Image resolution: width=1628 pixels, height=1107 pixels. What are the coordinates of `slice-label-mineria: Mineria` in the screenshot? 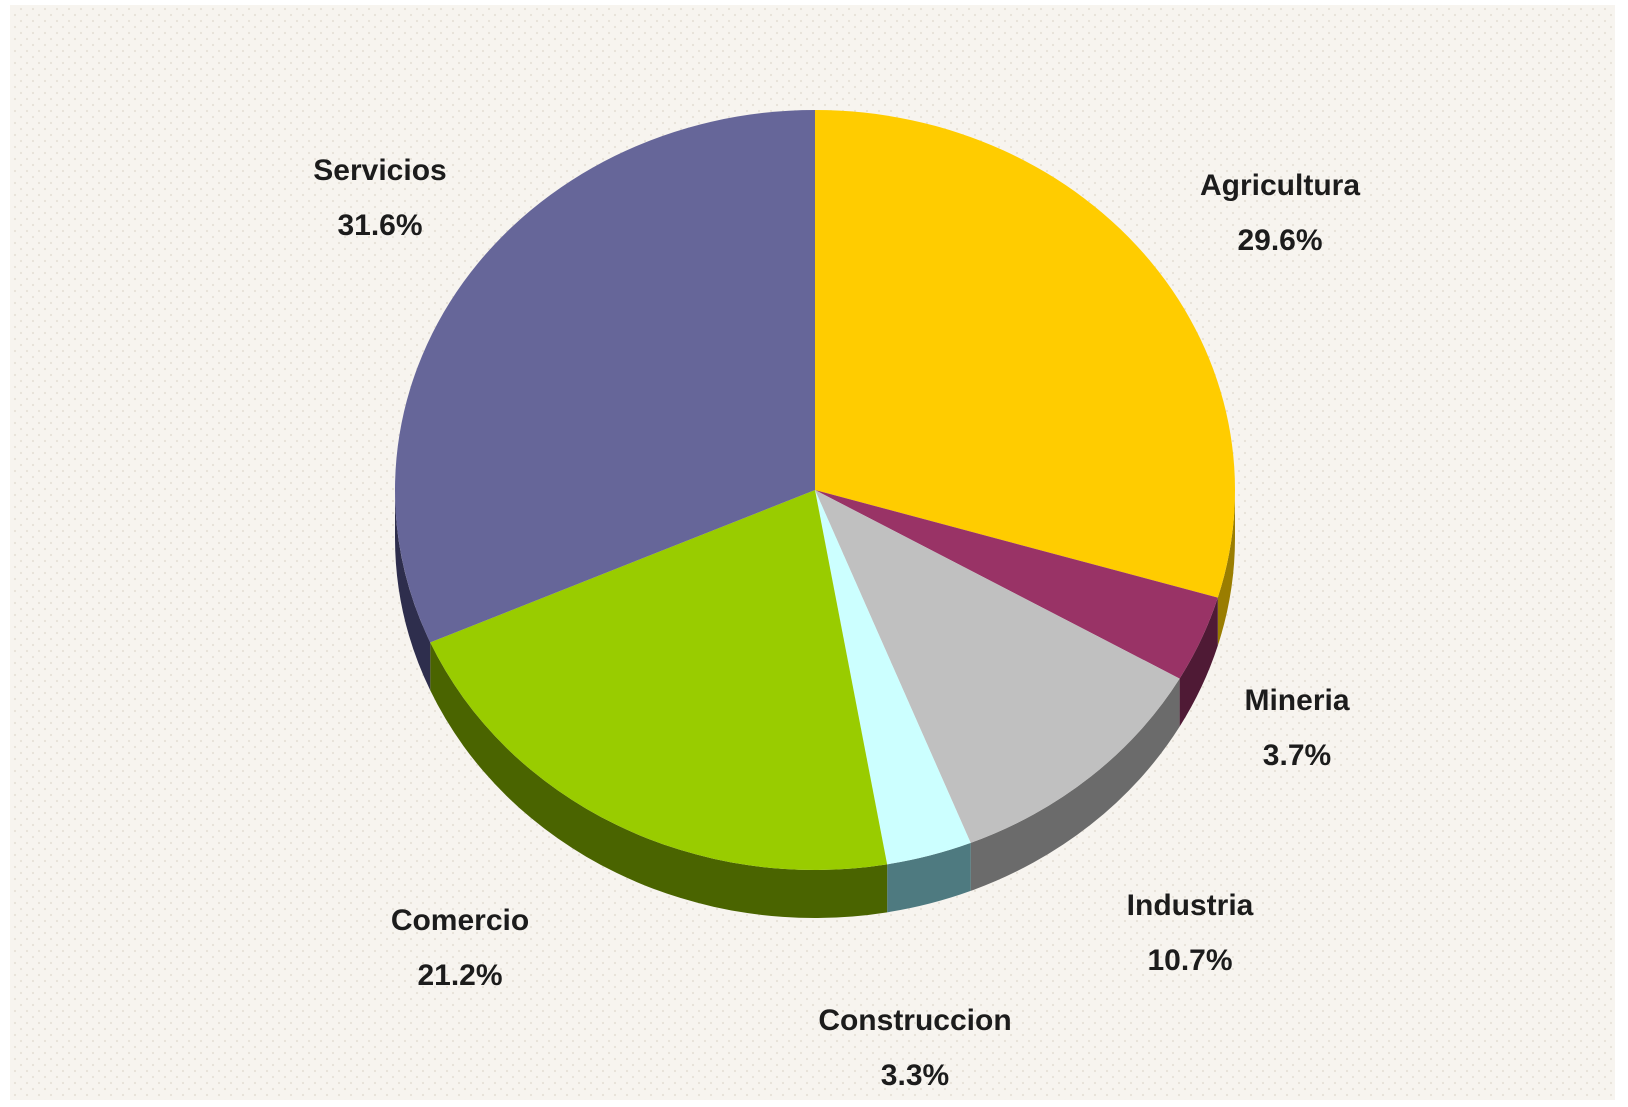 It's located at (1296, 700).